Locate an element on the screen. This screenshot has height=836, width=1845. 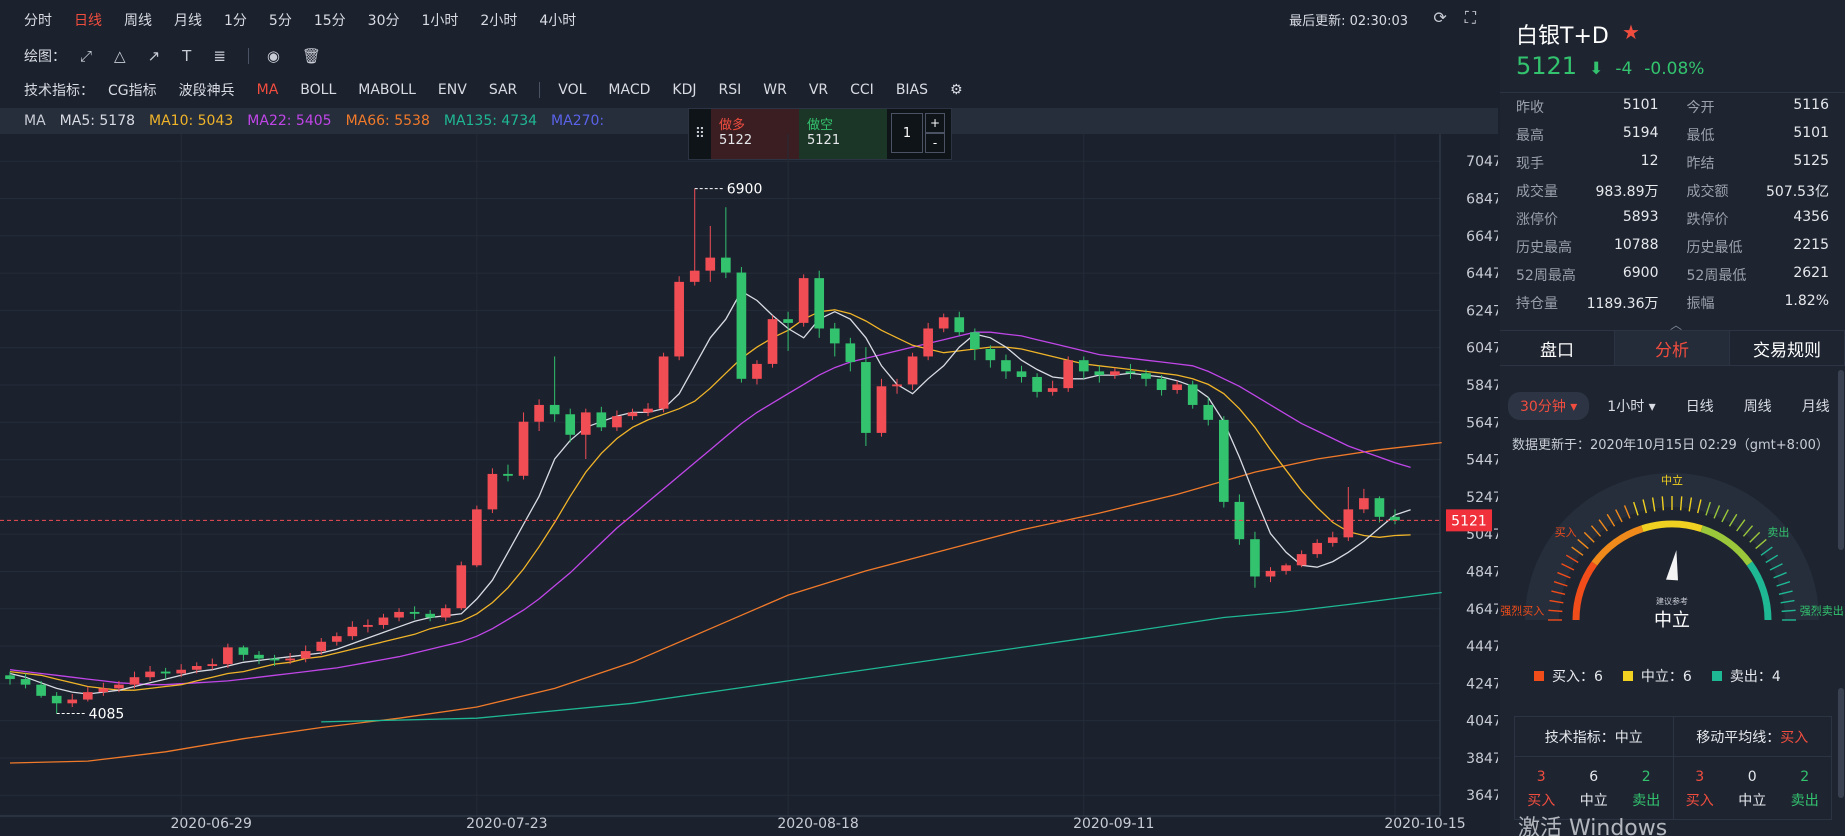
fibonacci-icon: ≣ is located at coordinates (219, 56).